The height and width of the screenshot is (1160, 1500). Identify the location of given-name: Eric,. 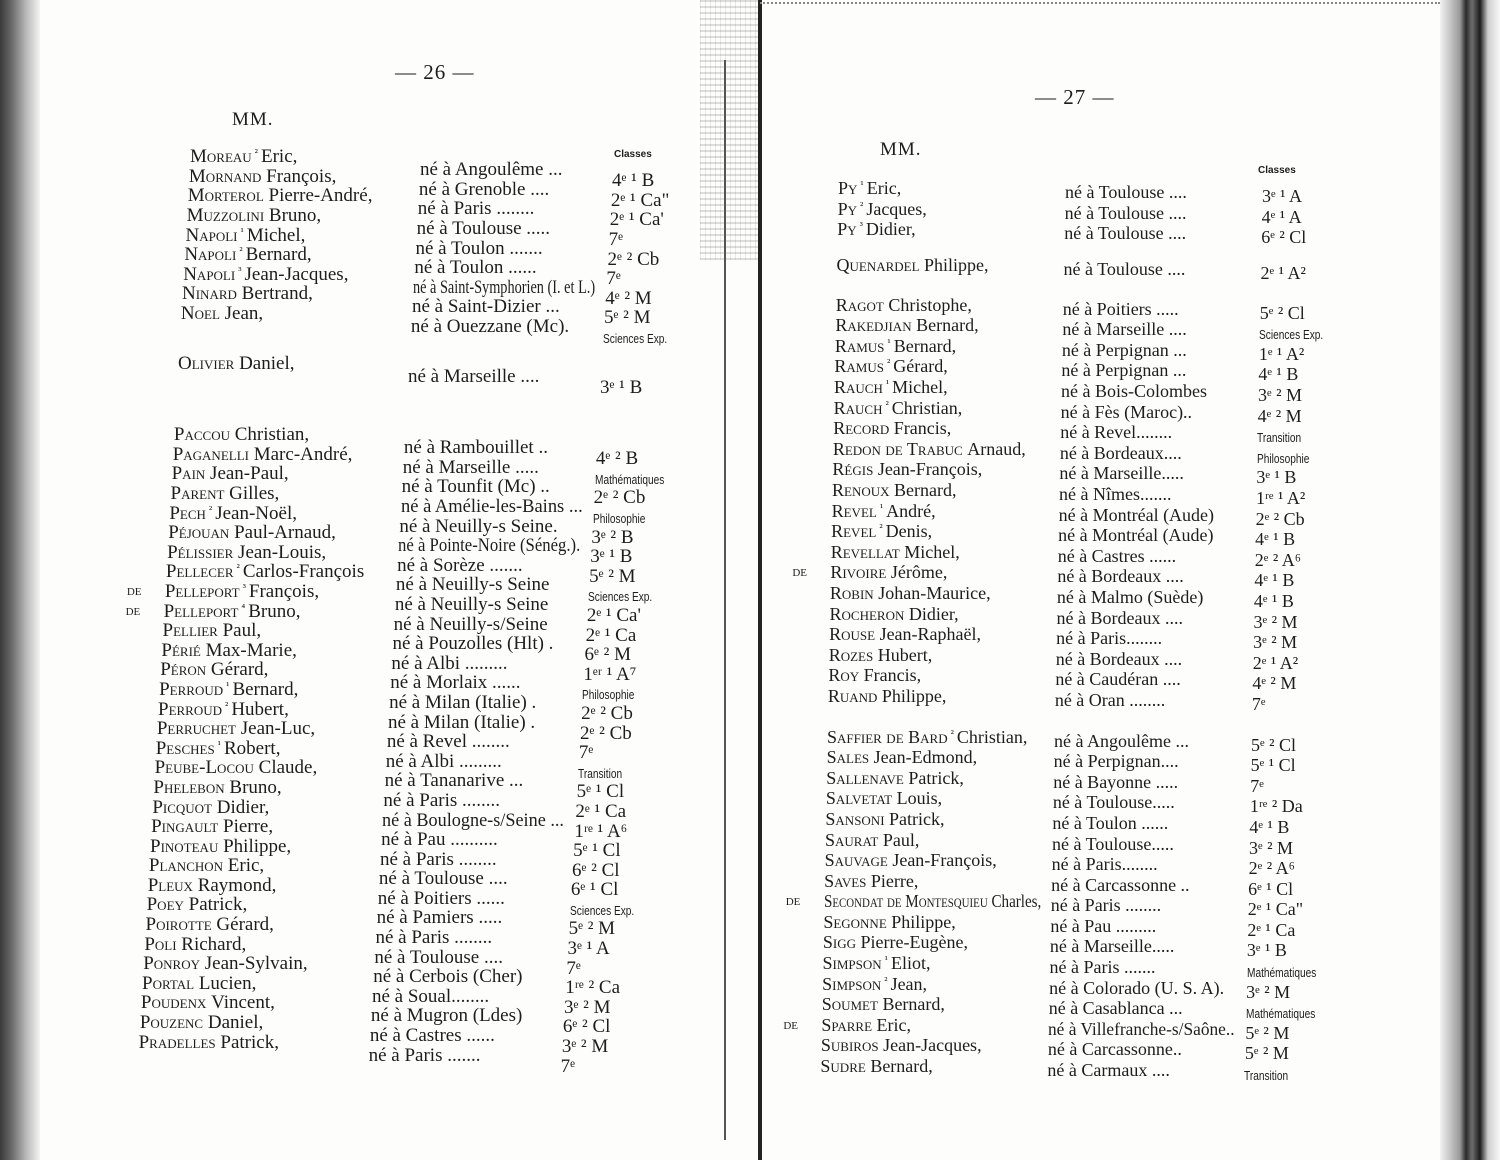
(894, 1024).